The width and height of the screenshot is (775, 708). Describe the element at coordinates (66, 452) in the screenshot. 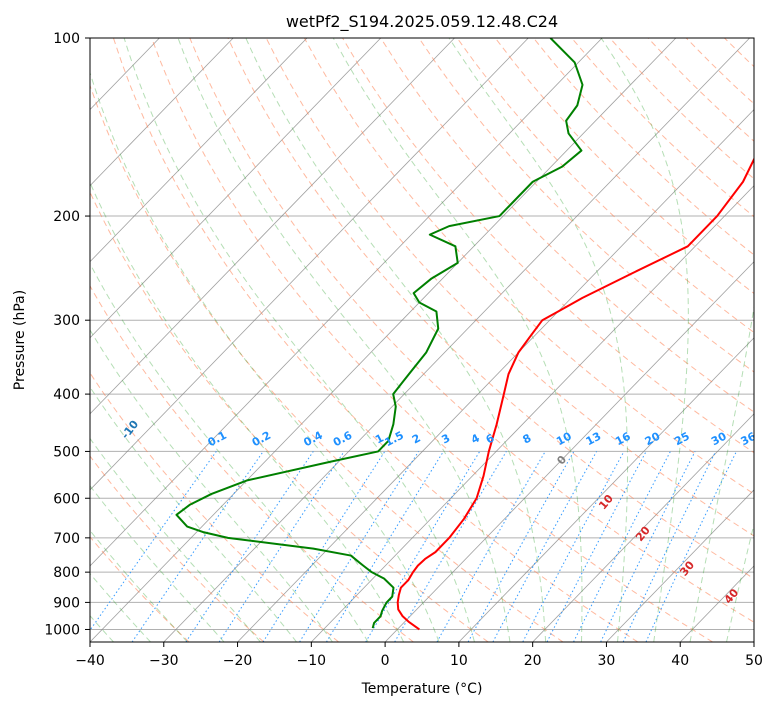

I see `y-tick-label: 500` at that location.